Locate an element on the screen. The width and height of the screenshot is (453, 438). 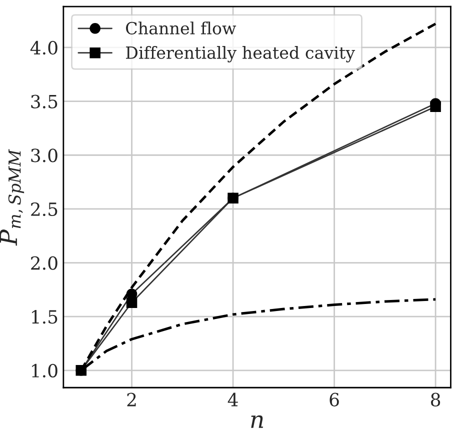
y-tick-label: 2.0 is located at coordinates (44, 263).